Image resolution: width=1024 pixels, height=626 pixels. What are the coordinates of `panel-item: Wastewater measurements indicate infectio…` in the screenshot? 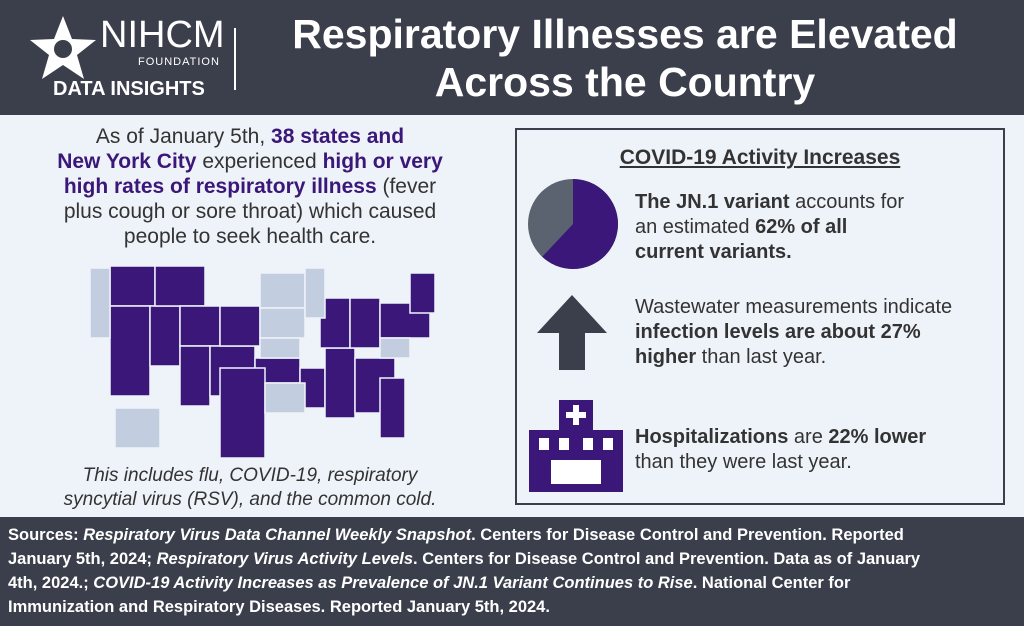 It's located at (793, 332).